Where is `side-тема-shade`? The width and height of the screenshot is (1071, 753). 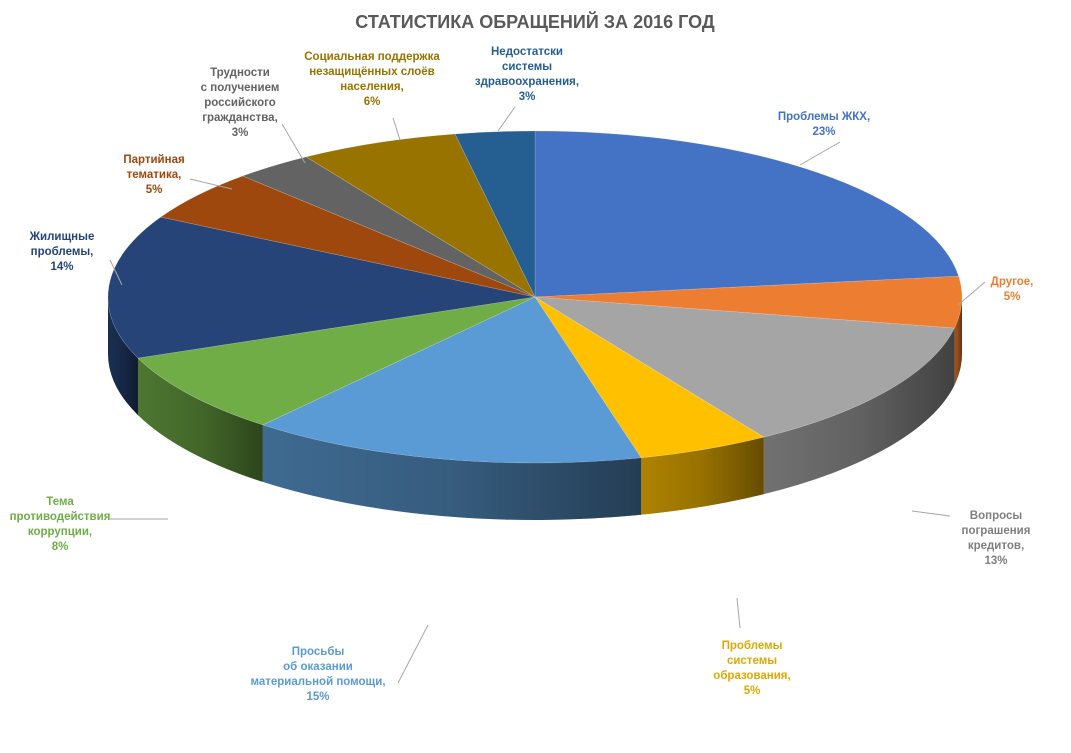 side-тема-shade is located at coordinates (200, 420).